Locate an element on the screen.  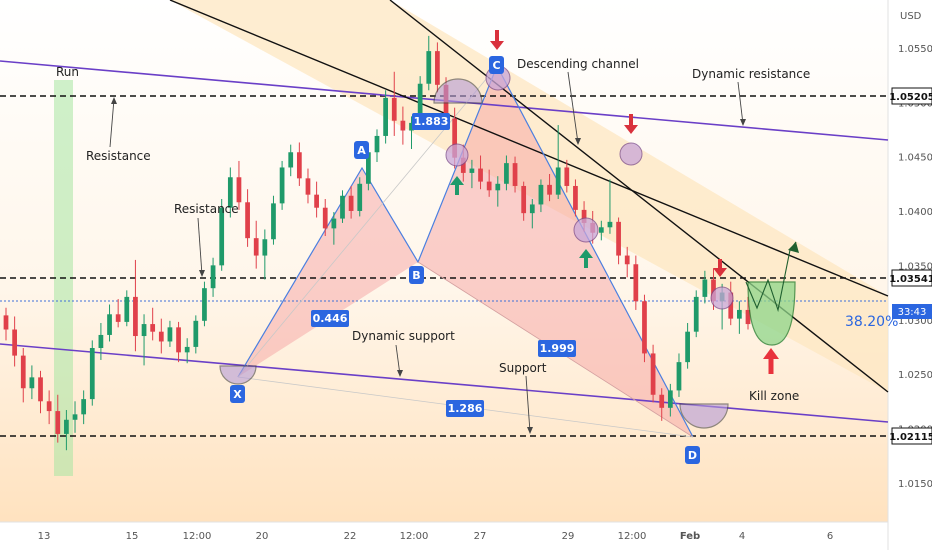
down-arrow-right is located at coordinates (631, 124).